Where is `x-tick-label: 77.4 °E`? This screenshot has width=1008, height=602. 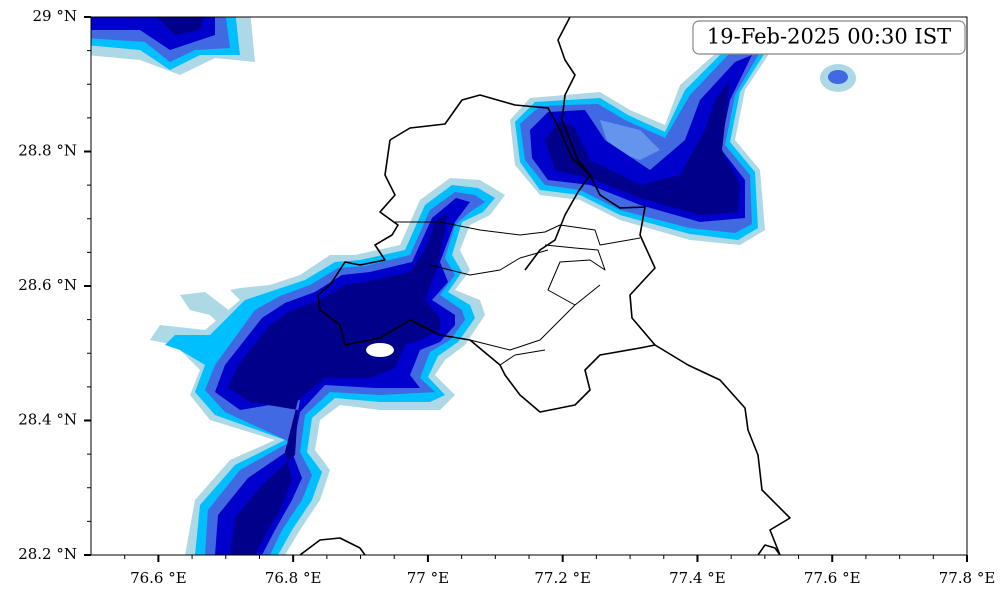 x-tick-label: 77.4 °E is located at coordinates (697, 578).